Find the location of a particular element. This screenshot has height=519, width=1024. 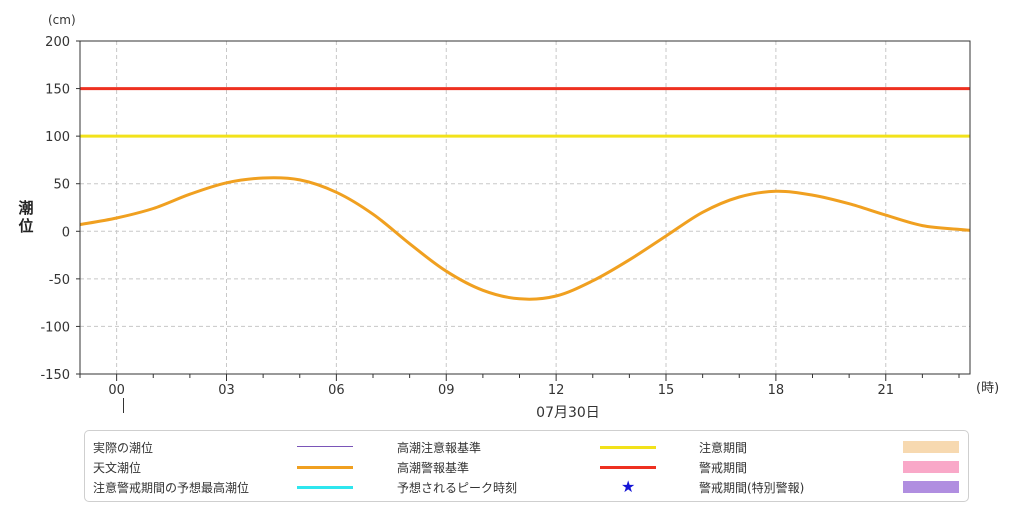

legend-item: 高潮注意報基準 is located at coordinates (439, 447).